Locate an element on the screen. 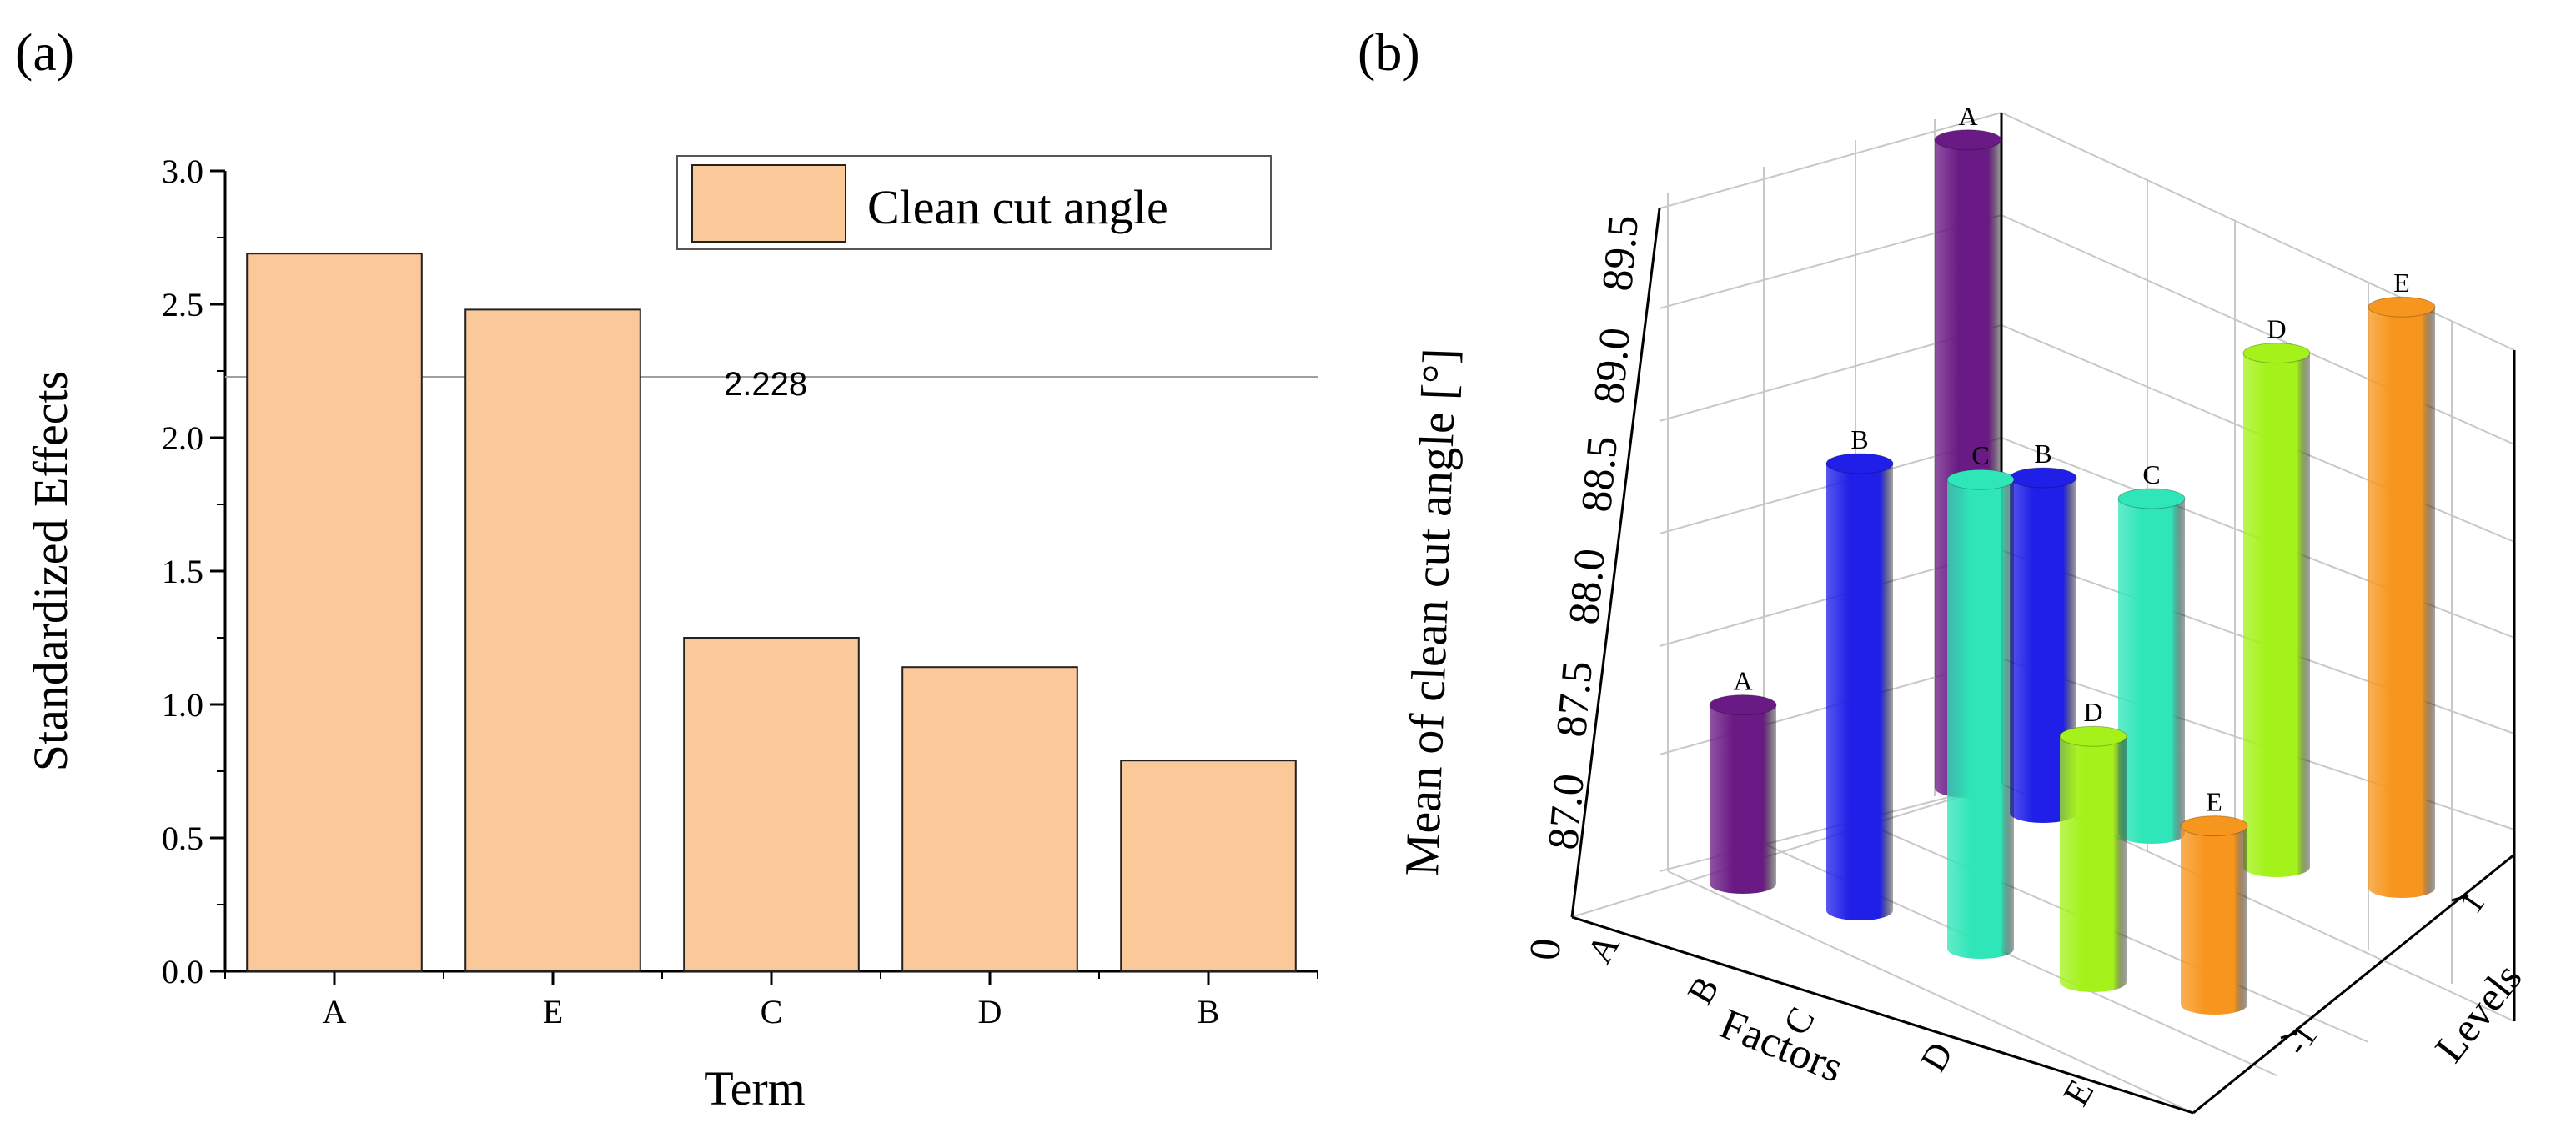 Image resolution: width=2576 pixels, height=1128 pixels. bar-A is located at coordinates (334, 612).